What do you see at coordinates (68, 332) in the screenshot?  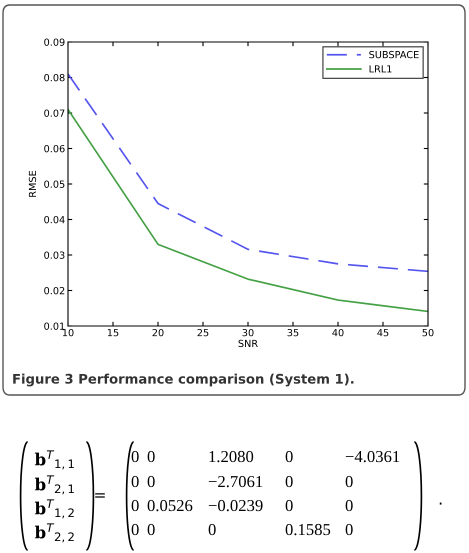 I see `x-tick-label: 10` at bounding box center [68, 332].